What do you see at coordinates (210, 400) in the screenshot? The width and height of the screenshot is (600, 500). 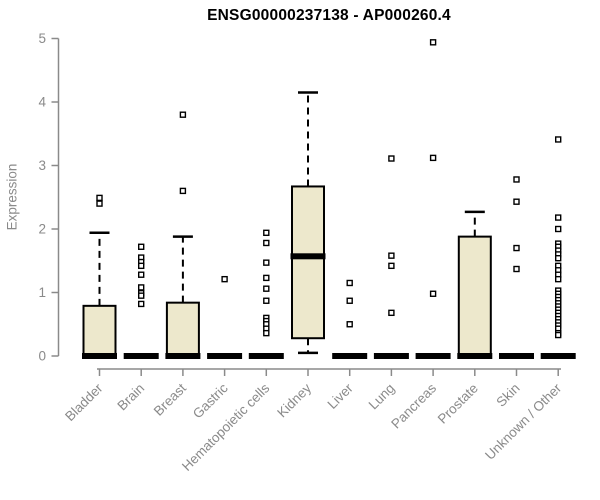 I see `x-axis-label-gastric: Gastric` at bounding box center [210, 400].